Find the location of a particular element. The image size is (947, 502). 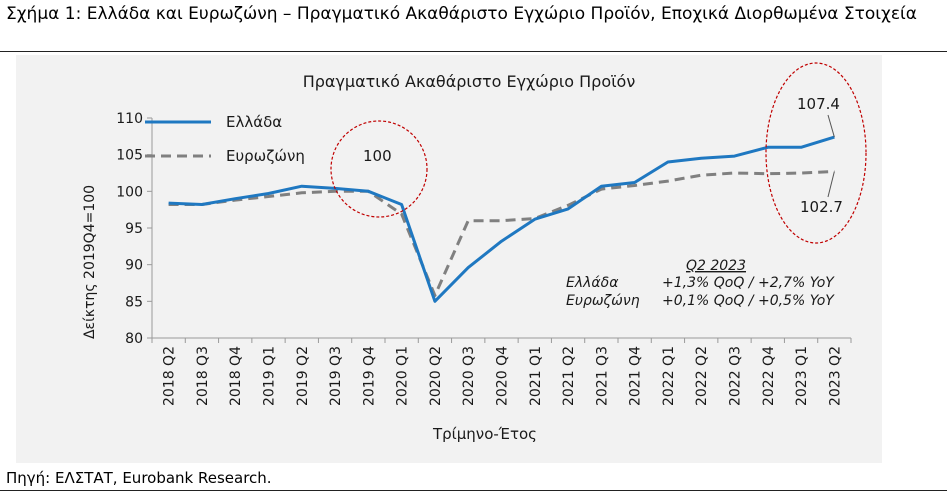

highlight-ellipse-2023 is located at coordinates (816, 153).